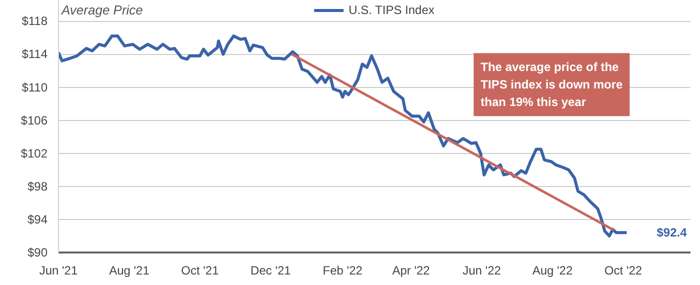 Image resolution: width=700 pixels, height=285 pixels. What do you see at coordinates (551, 85) in the screenshot?
I see `annotation: The average price of the TIPS index is down more than 19% this year` at bounding box center [551, 85].